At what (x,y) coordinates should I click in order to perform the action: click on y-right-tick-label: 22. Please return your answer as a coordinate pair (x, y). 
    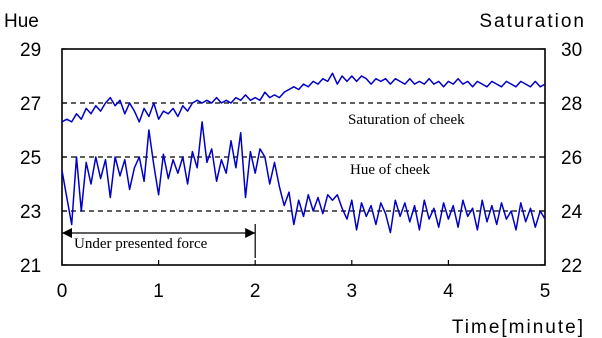
    Looking at the image, I should click on (571, 266).